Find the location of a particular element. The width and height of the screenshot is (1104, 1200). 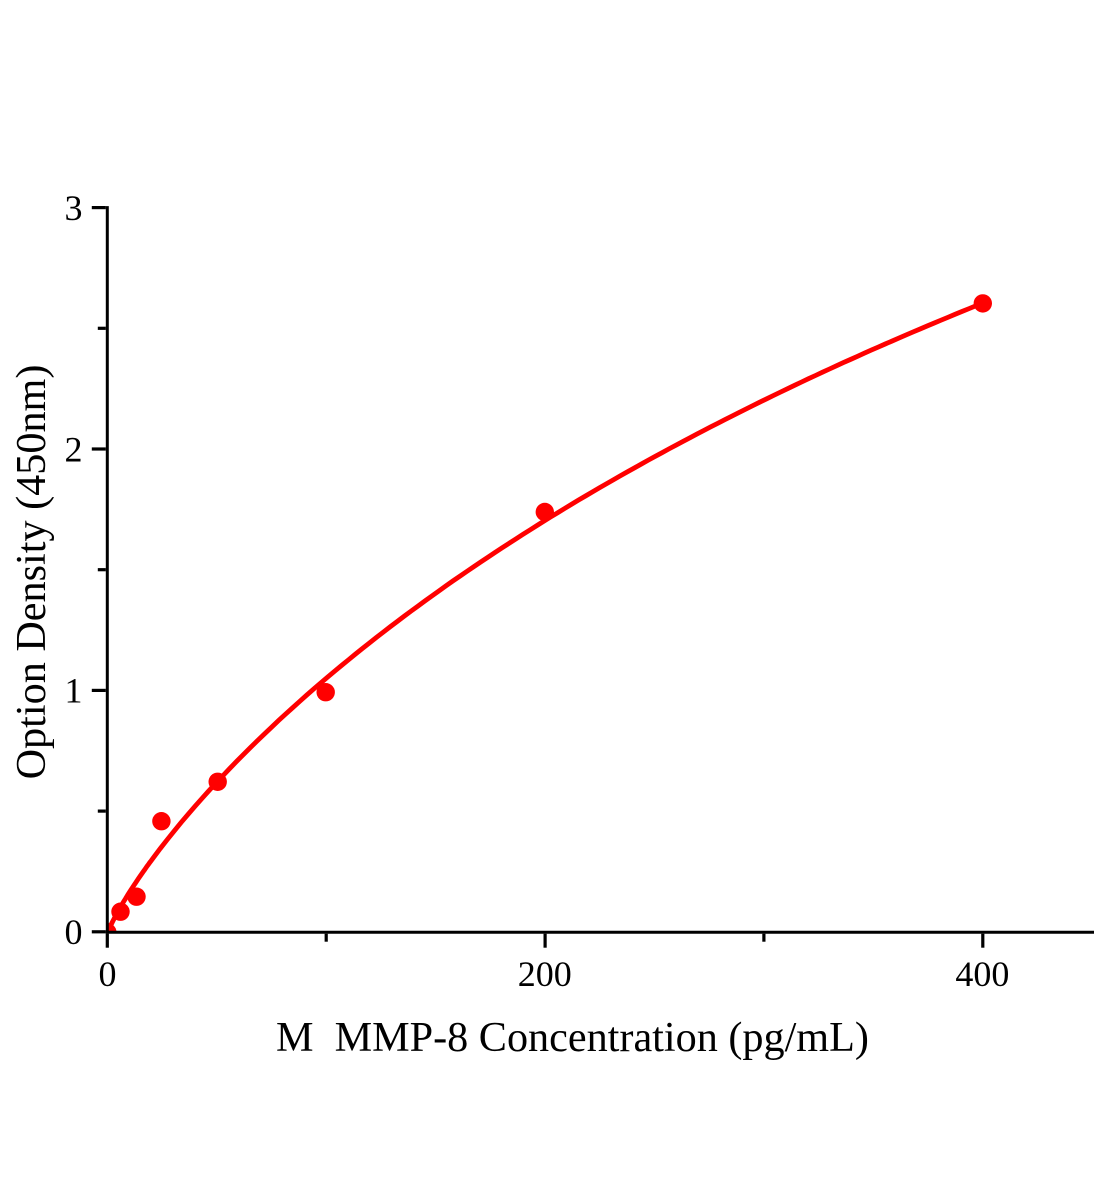

svg-text: 2 is located at coordinates (74, 449).